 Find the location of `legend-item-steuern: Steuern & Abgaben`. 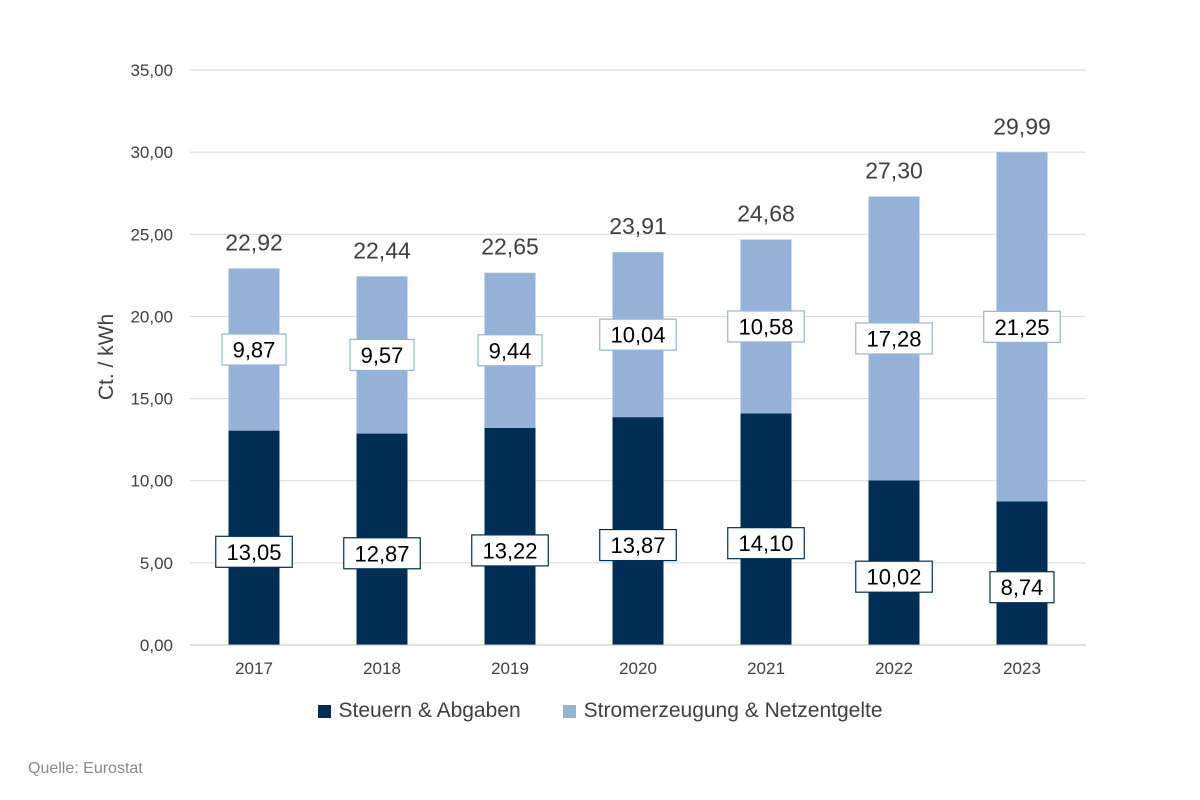

legend-item-steuern: Steuern & Abgaben is located at coordinates (419, 711).